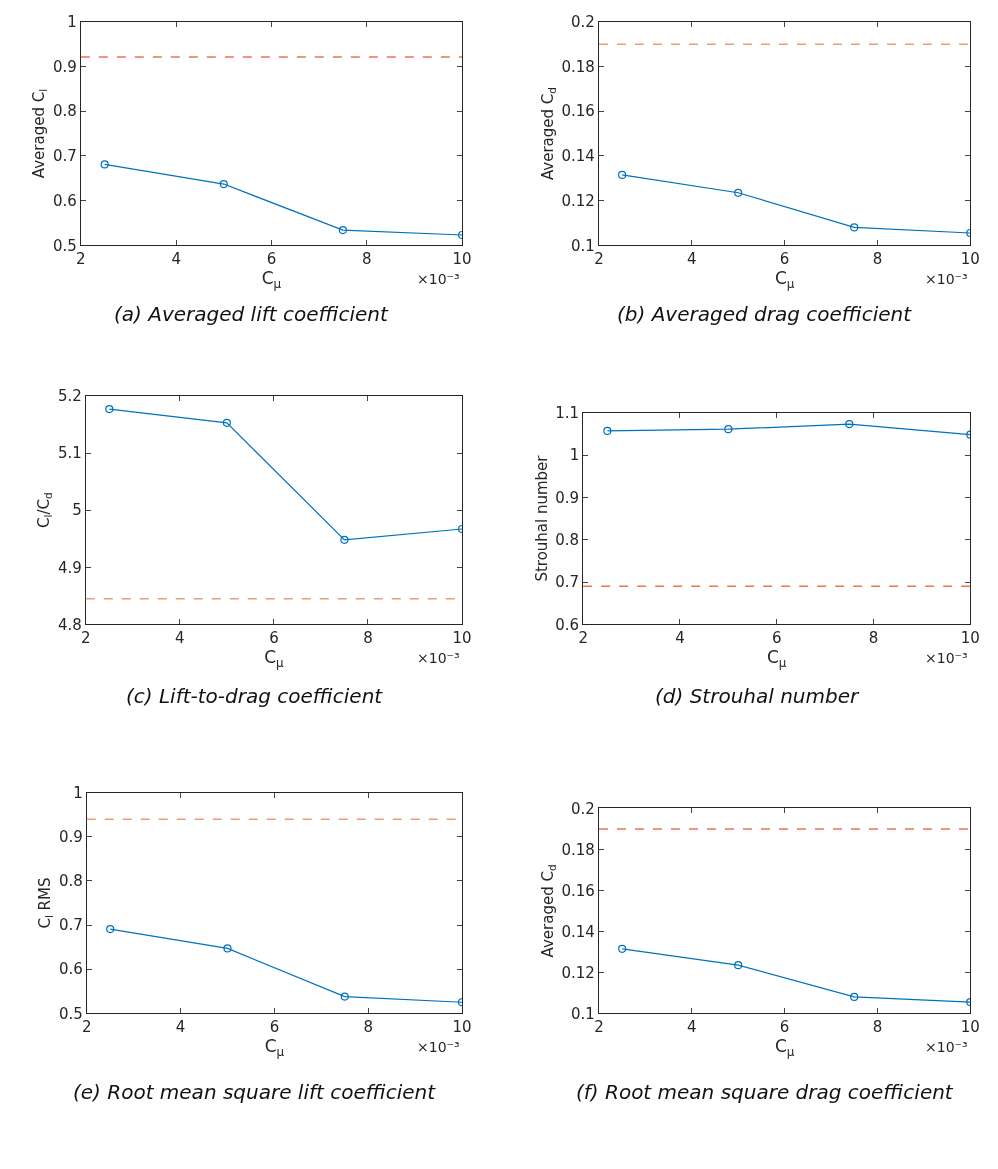 The width and height of the screenshot is (998, 1169). Describe the element at coordinates (69, 567) in the screenshot. I see `y-tick-label: 4.9` at that location.